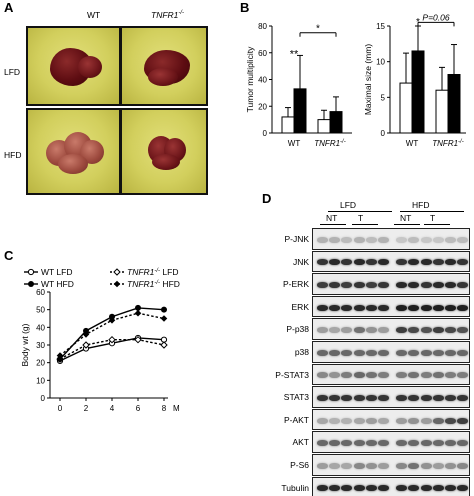 This screenshot has height=496, width=474. What do you see at coordinates (380, 26) in the screenshot?
I see `y-tick-label: 15` at bounding box center [380, 26].